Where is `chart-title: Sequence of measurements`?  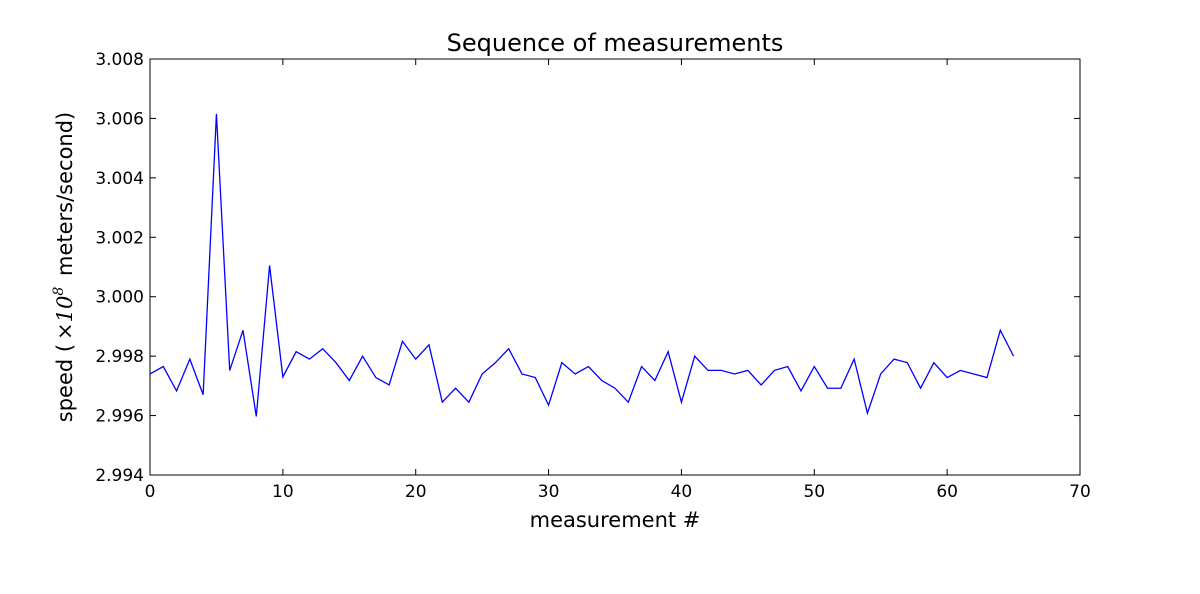
chart-title: Sequence of measurements is located at coordinates (615, 43).